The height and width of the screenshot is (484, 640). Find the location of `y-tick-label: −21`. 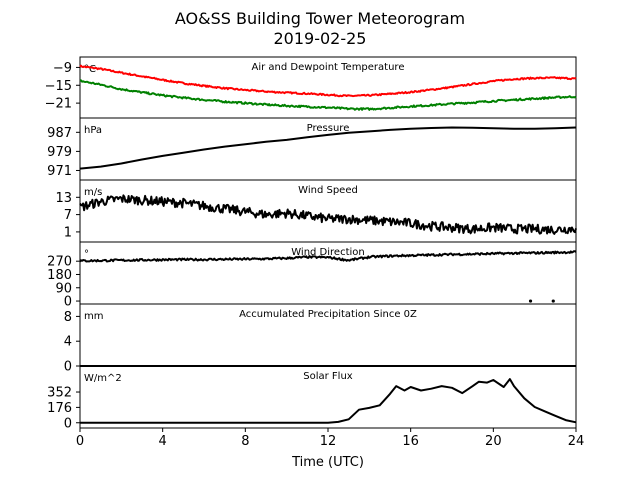

y-tick-label: −21 is located at coordinates (58, 104).